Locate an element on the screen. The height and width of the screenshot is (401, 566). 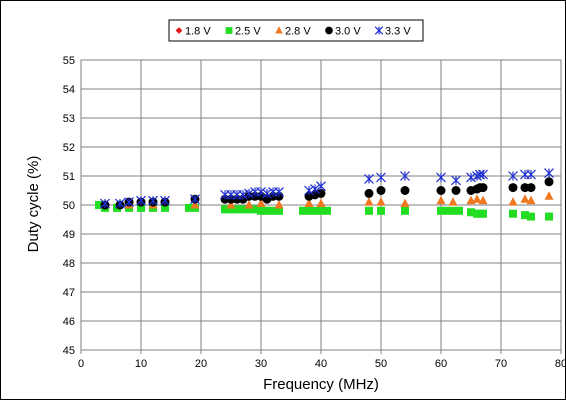
x-tick-label: 20 is located at coordinates (201, 364).